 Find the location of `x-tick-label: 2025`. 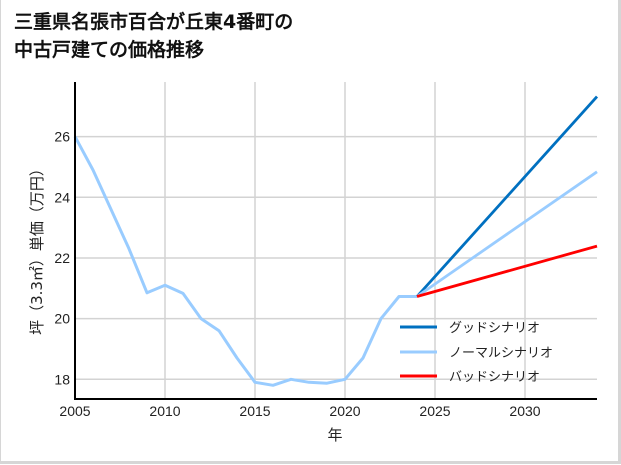

x-tick-label: 2025 is located at coordinates (434, 411).